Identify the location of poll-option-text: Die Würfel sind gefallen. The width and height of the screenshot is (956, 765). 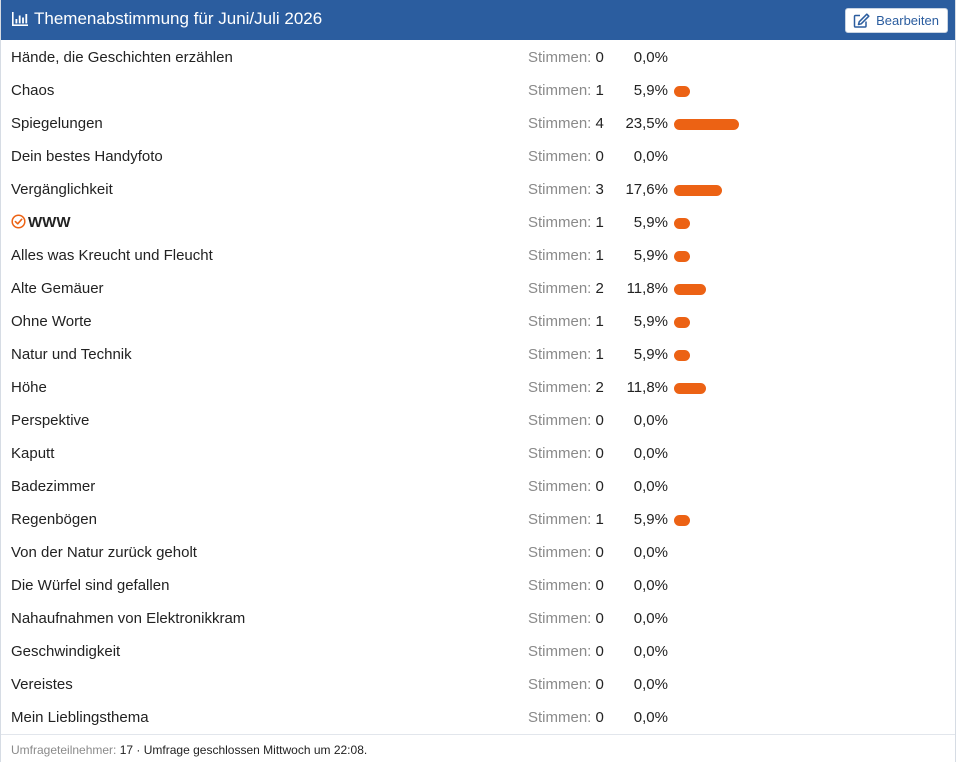
(90, 585).